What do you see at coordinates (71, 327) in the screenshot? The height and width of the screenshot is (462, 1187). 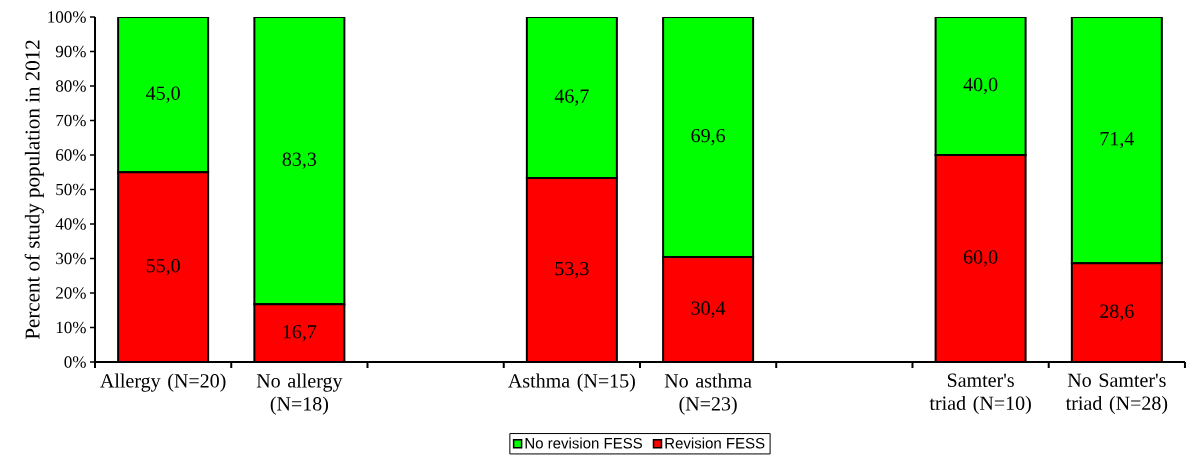 I see `y-tick-label: 10%` at bounding box center [71, 327].